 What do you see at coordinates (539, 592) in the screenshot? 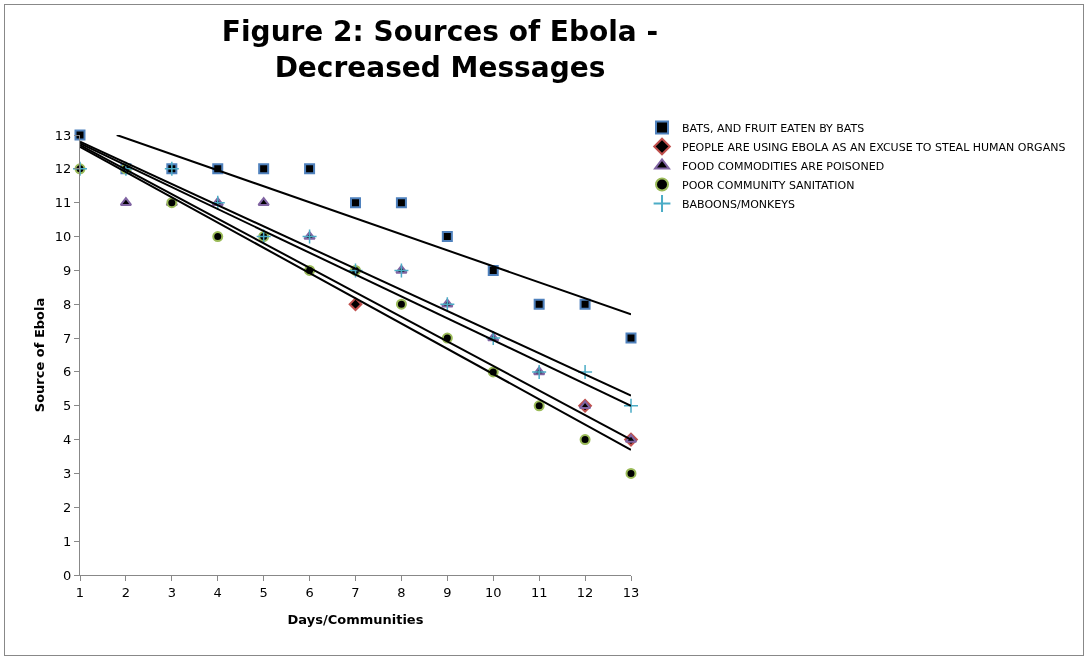
I see `x-tick-label: 11` at bounding box center [539, 592].